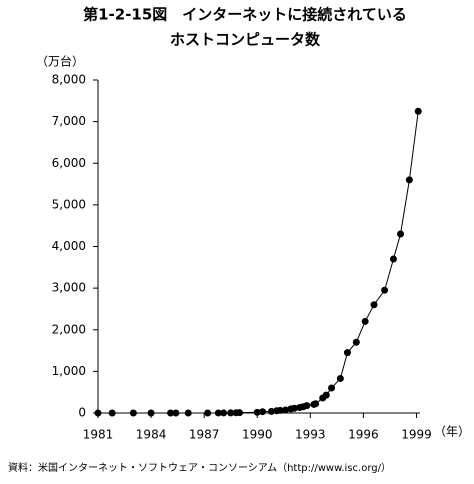 The width and height of the screenshot is (474, 484). Describe the element at coordinates (98, 435) in the screenshot. I see `x-tick-label: 1981` at that location.